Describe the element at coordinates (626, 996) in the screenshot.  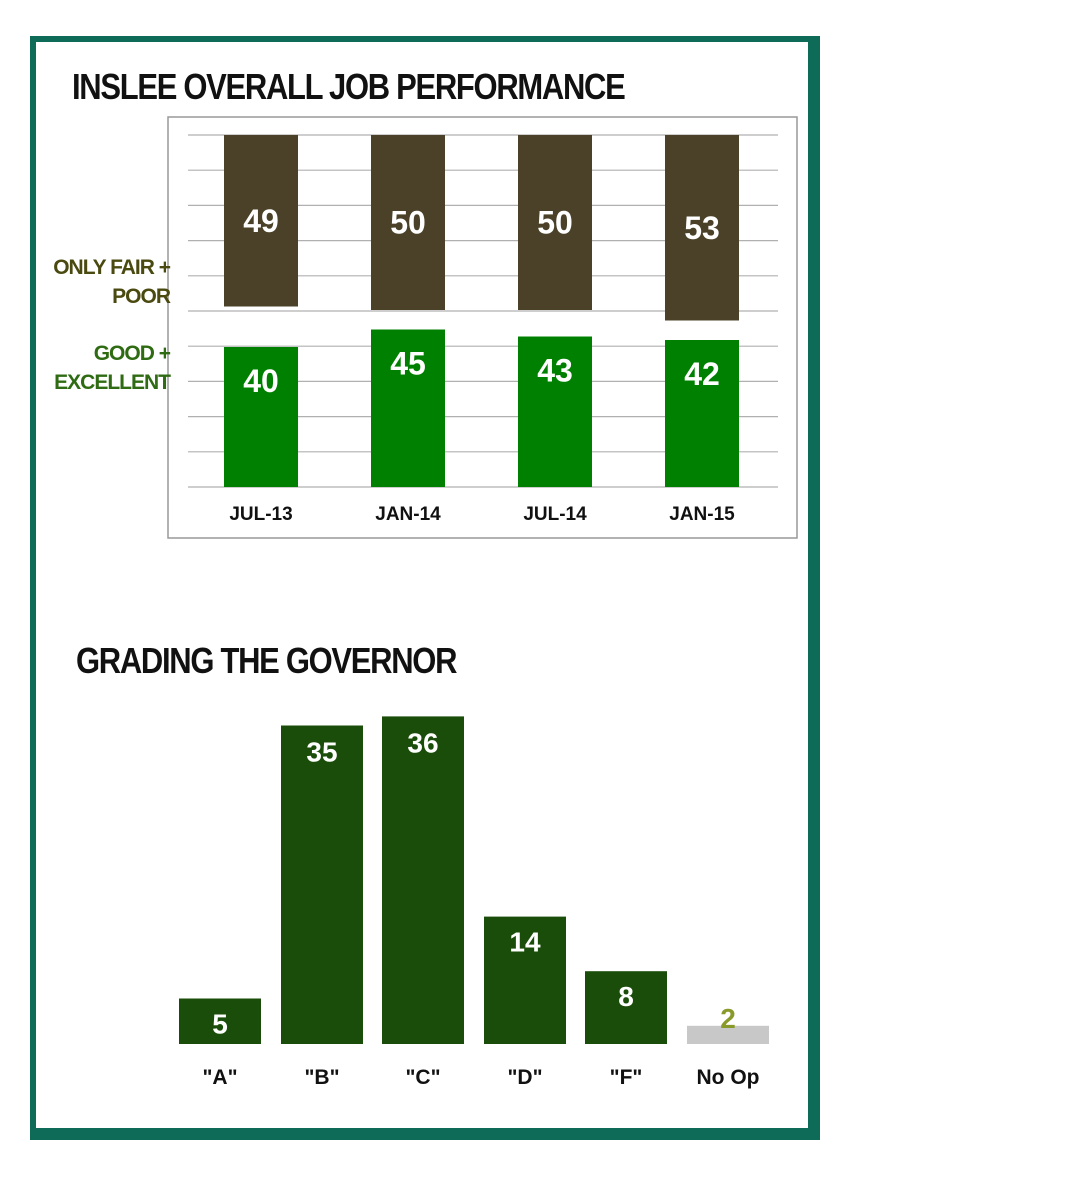
I see `grade-value-label: 8` at that location.